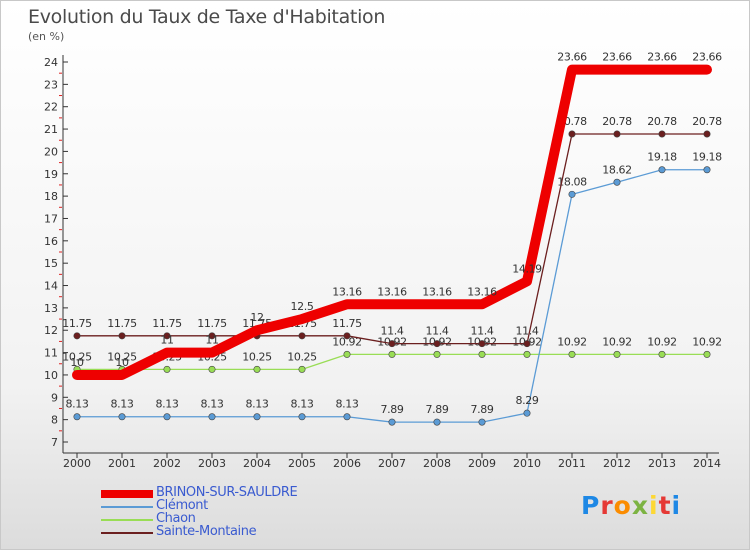 The width and height of the screenshot is (750, 550). Describe the element at coordinates (347, 463) in the screenshot. I see `x-tick-label: 2006` at that location.